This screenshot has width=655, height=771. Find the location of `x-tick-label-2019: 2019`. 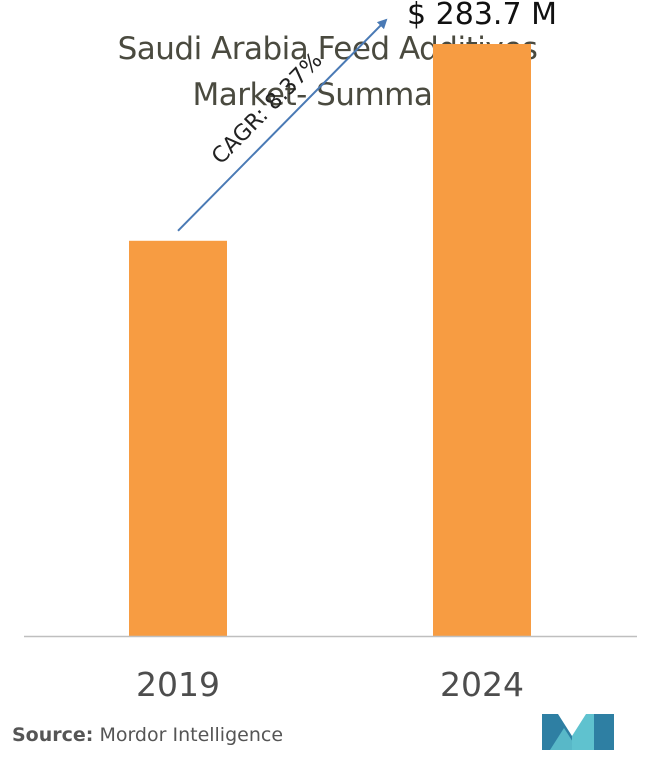

x-tick-label-2019: 2019 is located at coordinates (178, 684).